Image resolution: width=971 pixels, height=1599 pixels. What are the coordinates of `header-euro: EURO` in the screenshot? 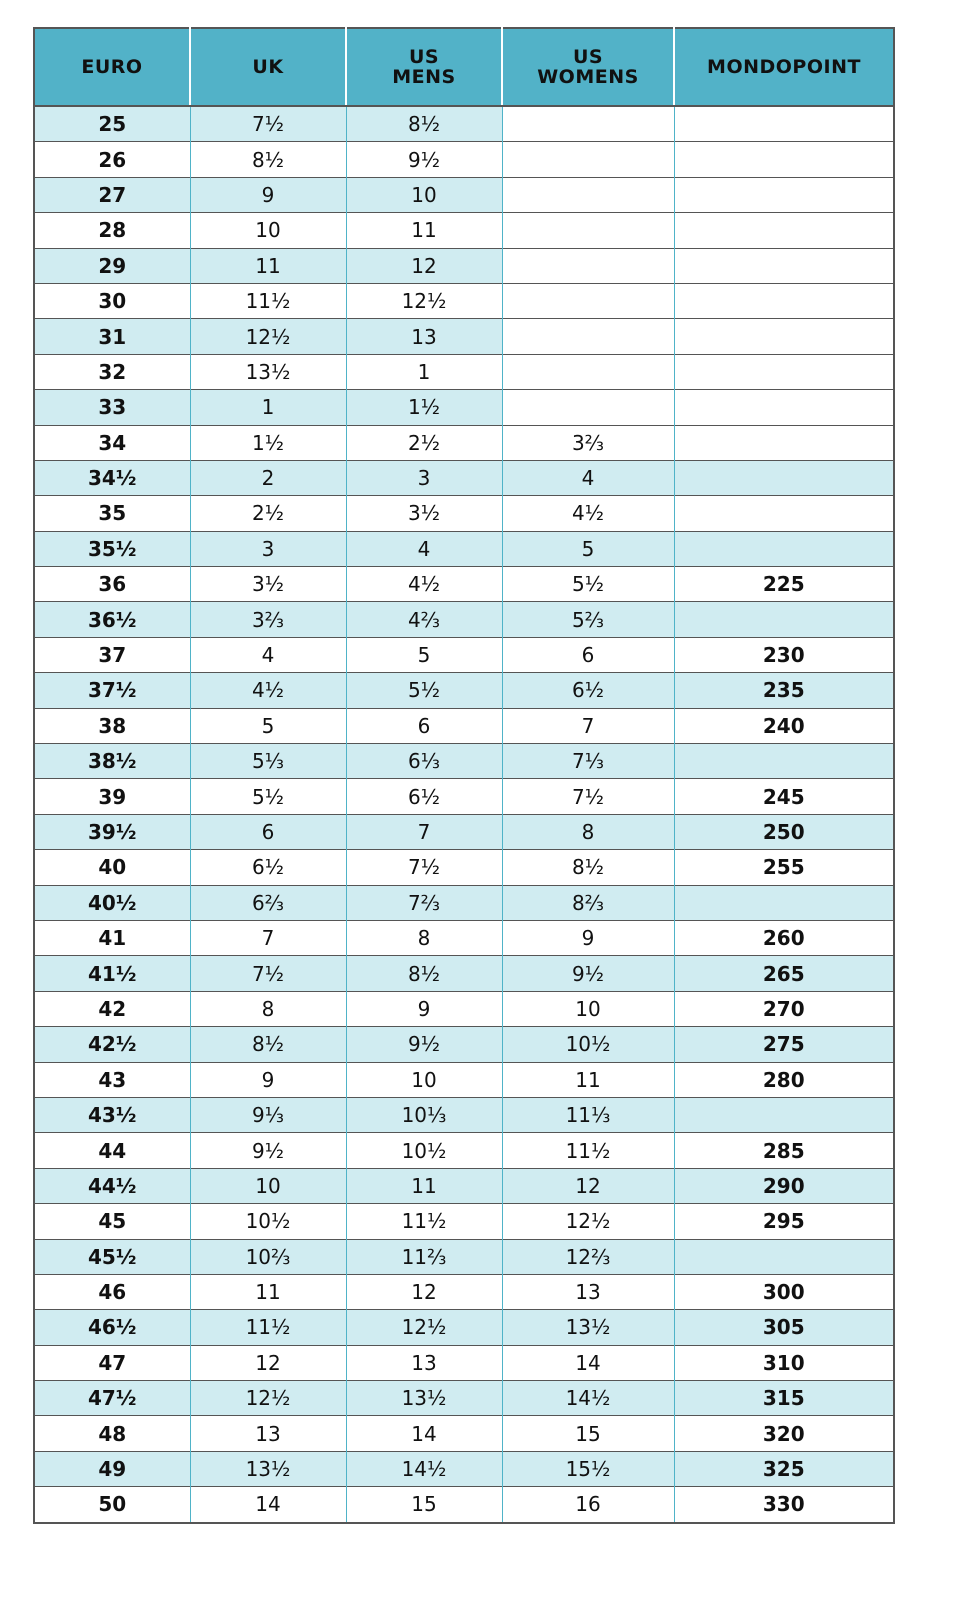 It's located at (112, 67).